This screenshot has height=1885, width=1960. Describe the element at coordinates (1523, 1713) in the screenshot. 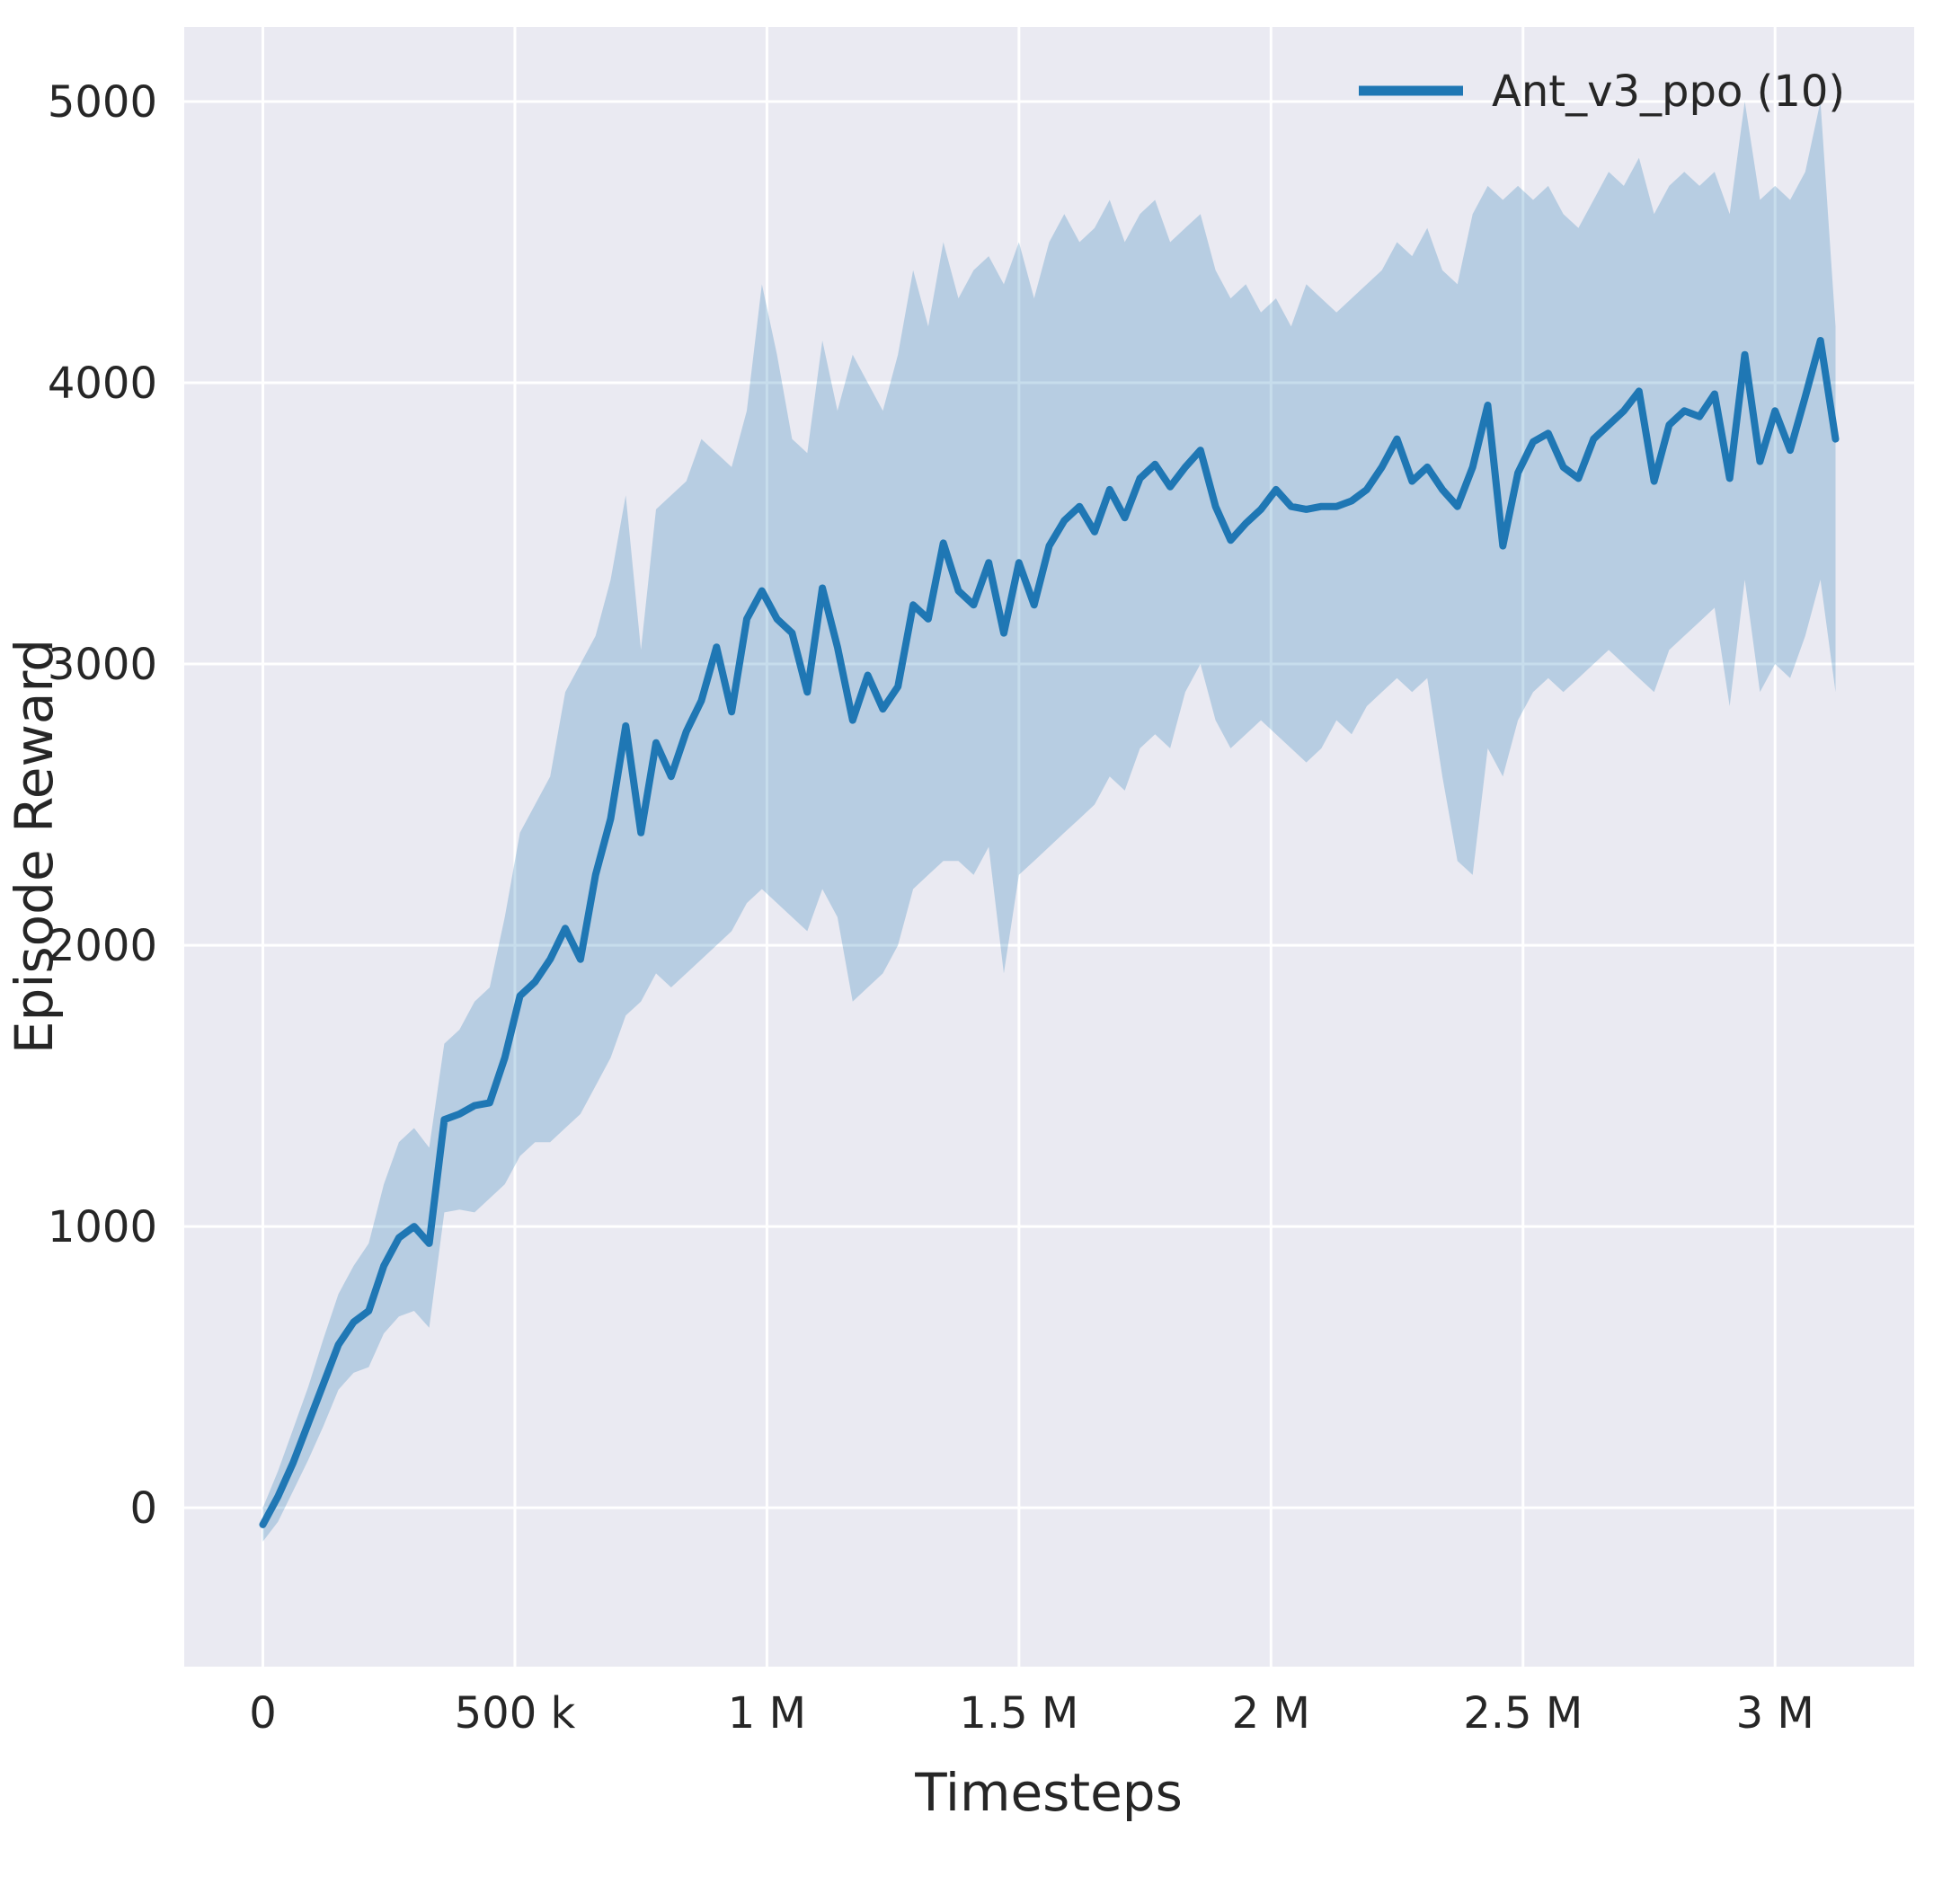

I see `x-tick-label: 2.5 M` at that location.